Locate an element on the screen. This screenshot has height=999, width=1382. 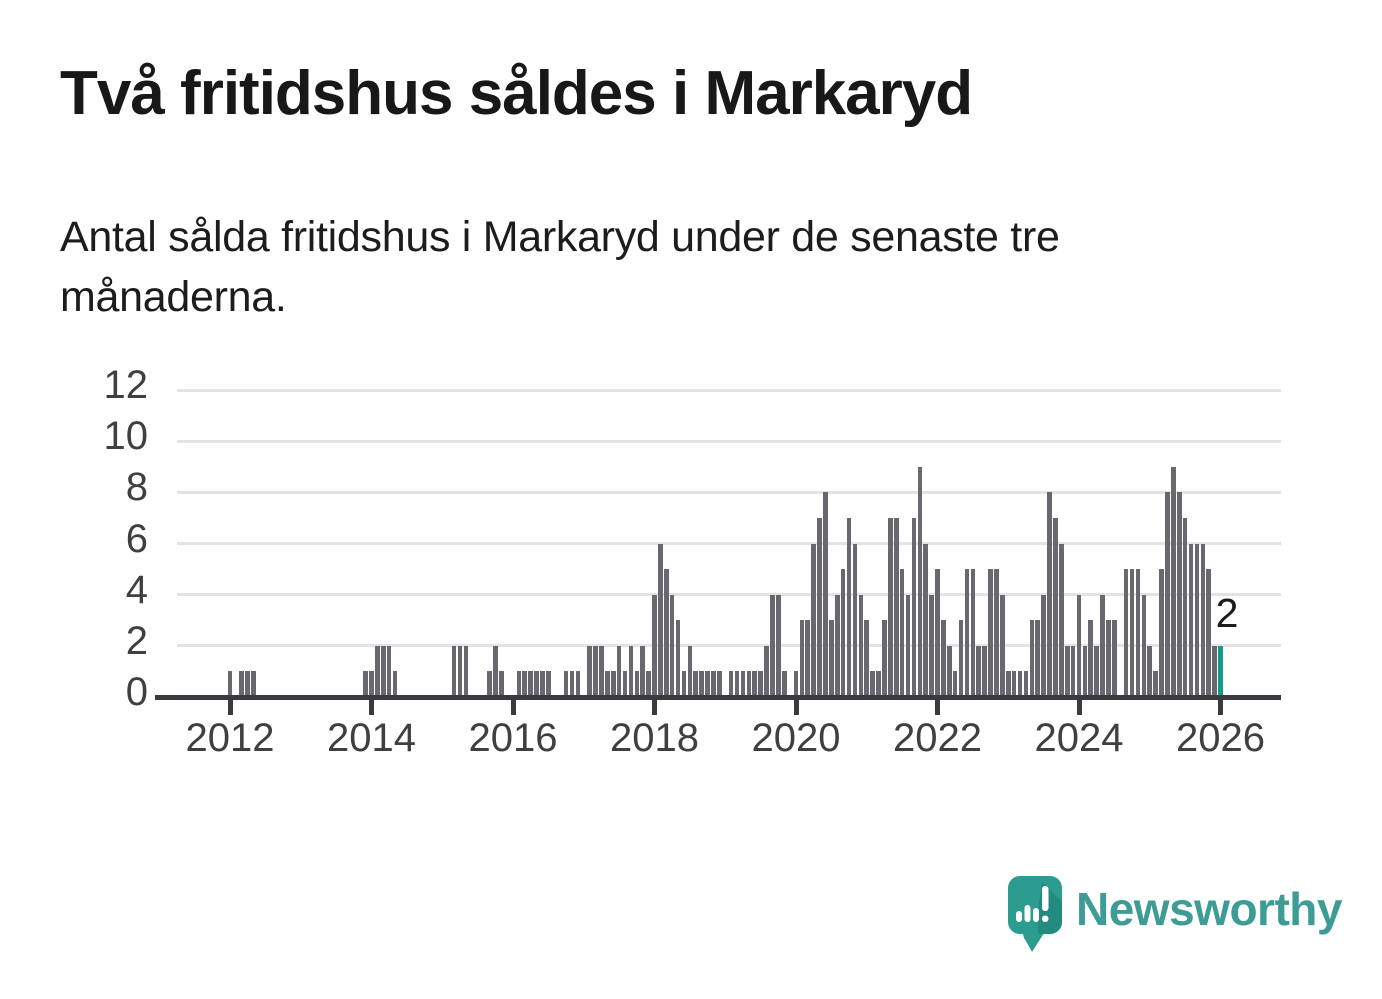
x-axis-tick-2024 is located at coordinates (1079, 707).